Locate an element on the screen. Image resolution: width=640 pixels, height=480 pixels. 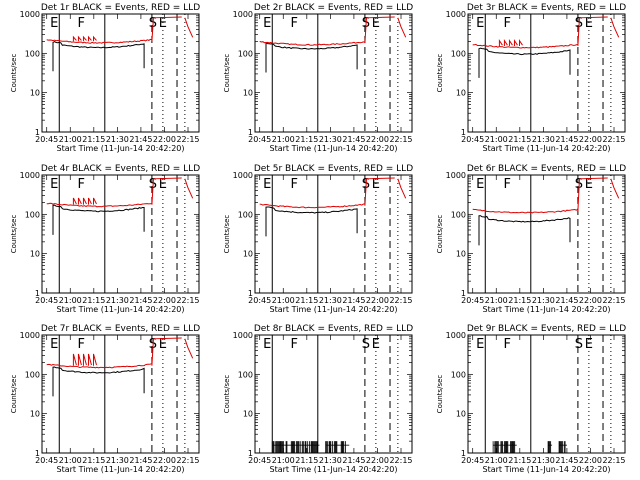
panel-title: Det 6r BLACK = Events, RED = LLD is located at coordinates (546, 169).